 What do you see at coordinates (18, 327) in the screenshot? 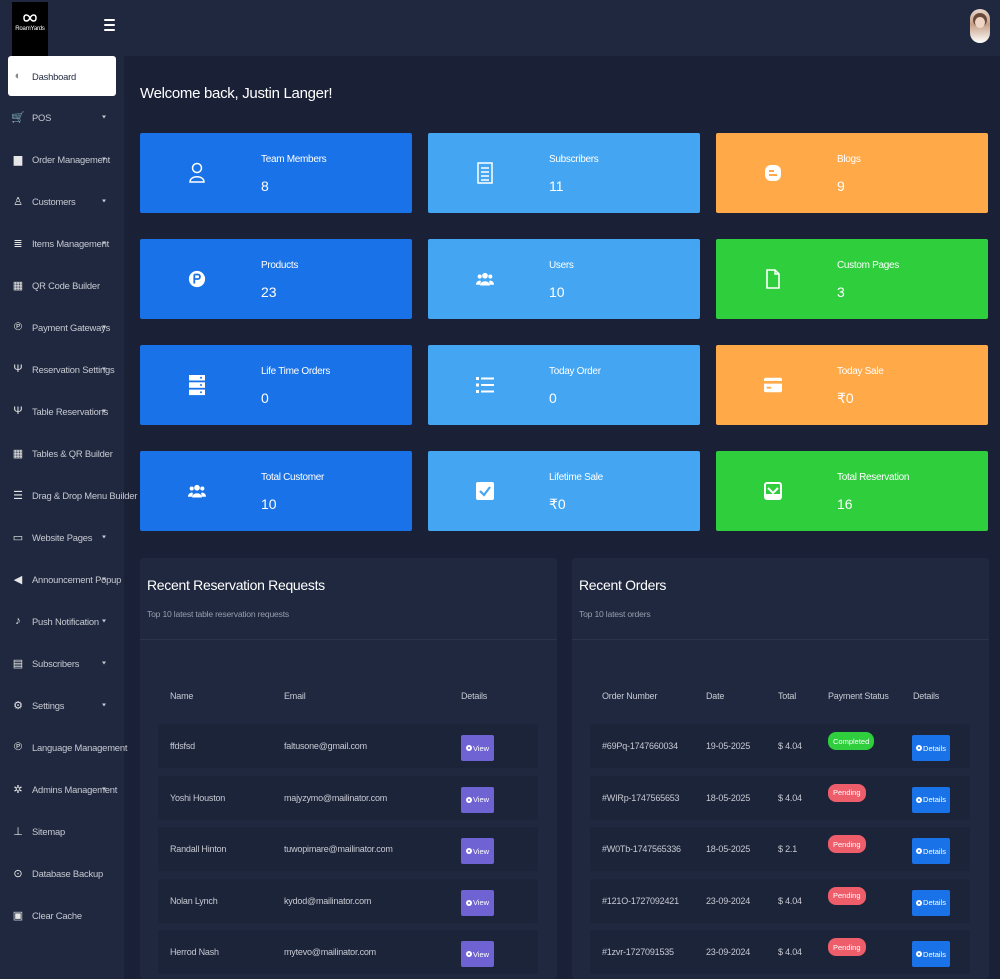
I see `coin-icon: ℗` at bounding box center [18, 327].